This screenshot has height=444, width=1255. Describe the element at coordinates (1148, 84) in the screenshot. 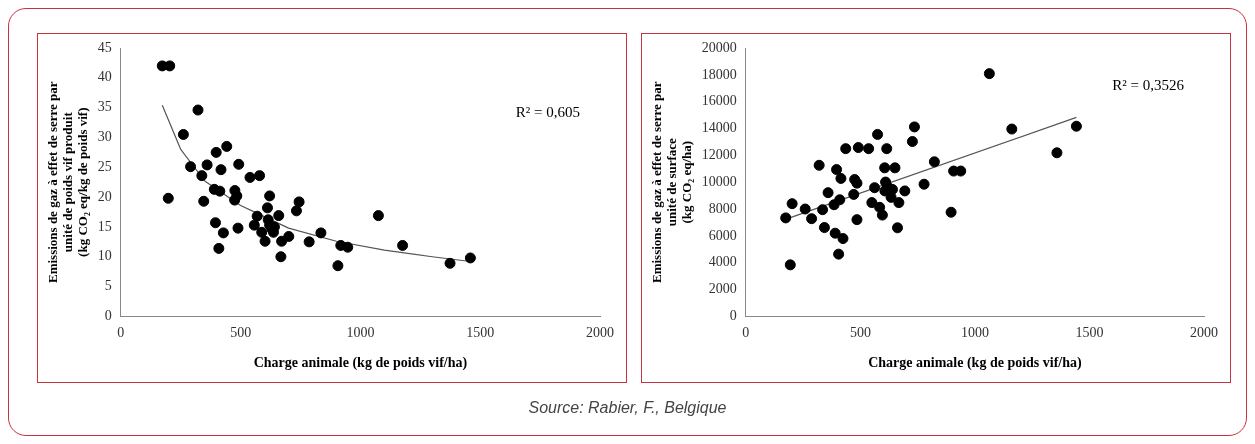

I see `annotation: R² = 0,3526` at that location.